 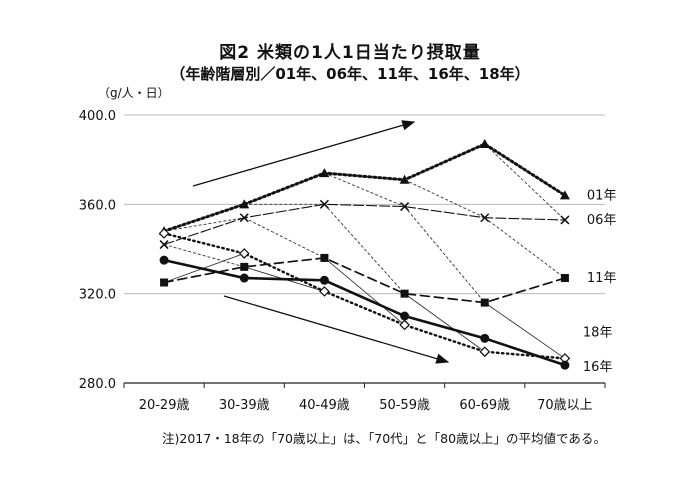 What do you see at coordinates (565, 405) in the screenshot?
I see `x-tick-label: 70歳以上` at bounding box center [565, 405].